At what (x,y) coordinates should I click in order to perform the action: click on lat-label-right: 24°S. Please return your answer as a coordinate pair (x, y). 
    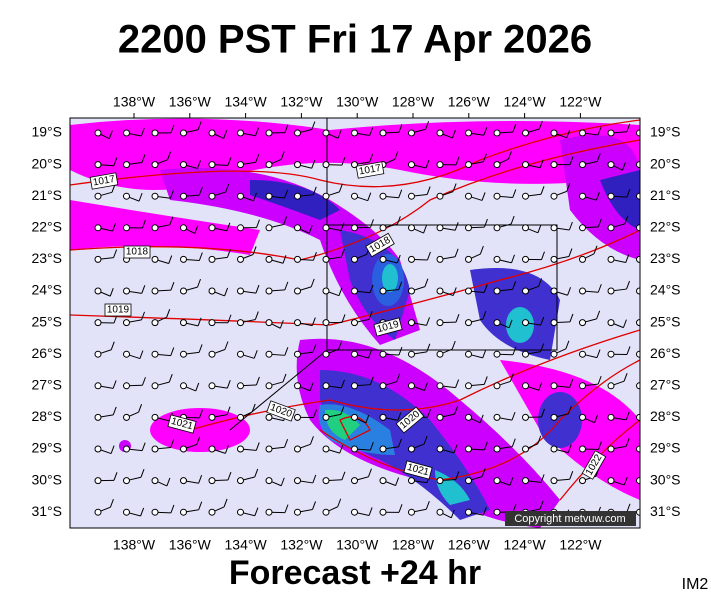
    Looking at the image, I should click on (665, 290).